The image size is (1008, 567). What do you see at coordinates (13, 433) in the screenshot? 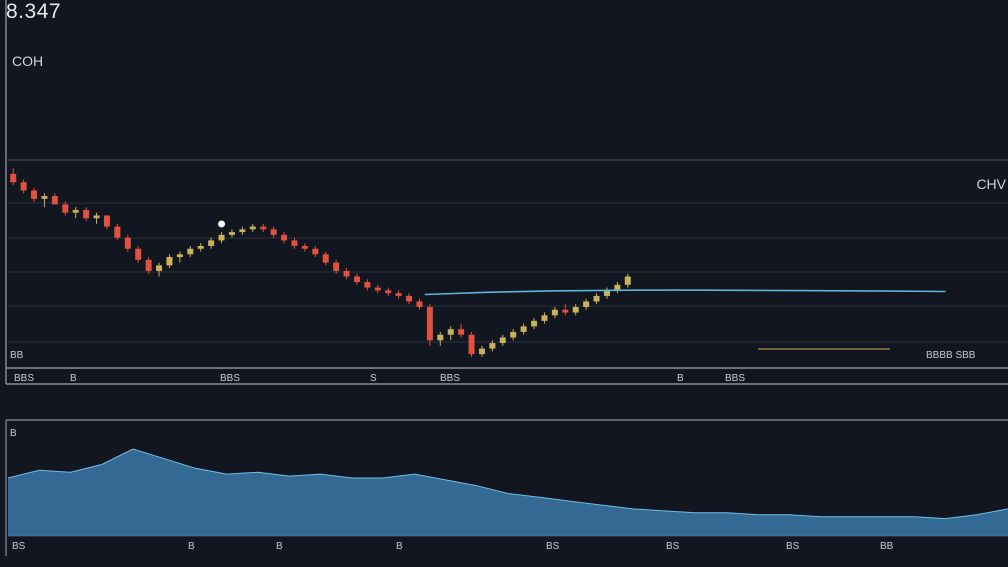
I see `volume-y-tick-label: B` at bounding box center [13, 433].